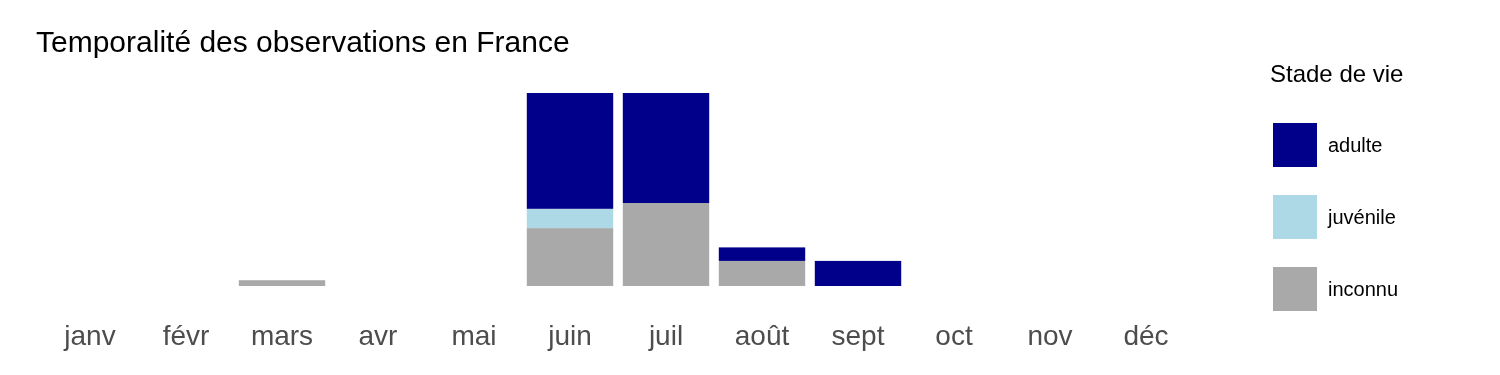  Describe the element at coordinates (762, 335) in the screenshot. I see `x-tick-label: août` at that location.